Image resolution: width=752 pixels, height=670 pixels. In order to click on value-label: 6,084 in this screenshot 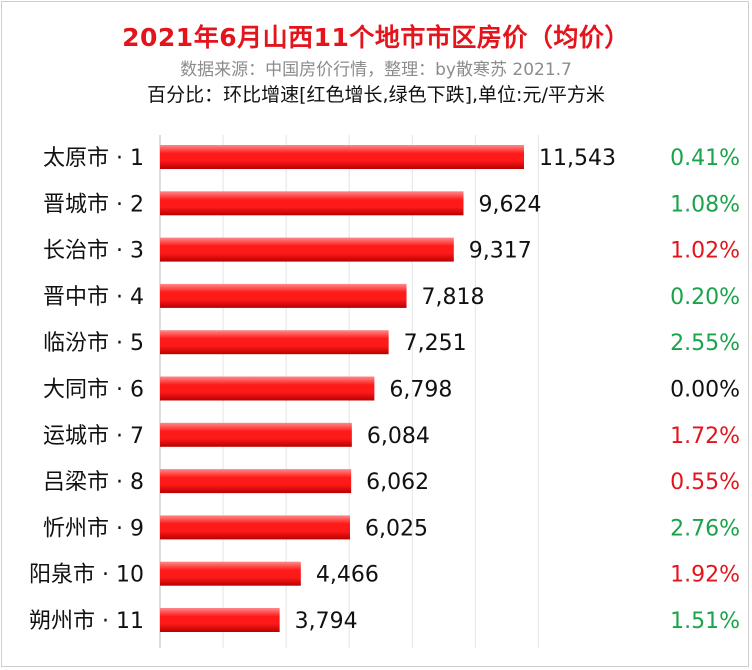, I will do `click(398, 436)`.